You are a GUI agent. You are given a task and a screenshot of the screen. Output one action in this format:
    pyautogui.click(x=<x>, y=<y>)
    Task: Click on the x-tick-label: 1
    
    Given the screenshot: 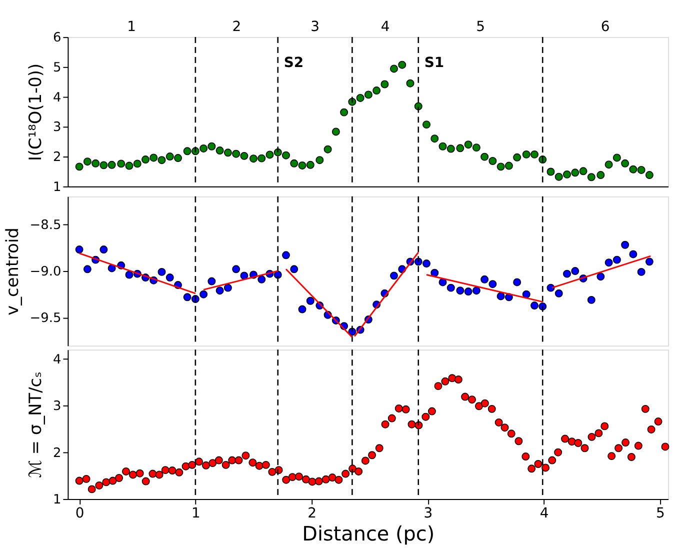 What is the action you would take?
    pyautogui.click(x=195, y=513)
    